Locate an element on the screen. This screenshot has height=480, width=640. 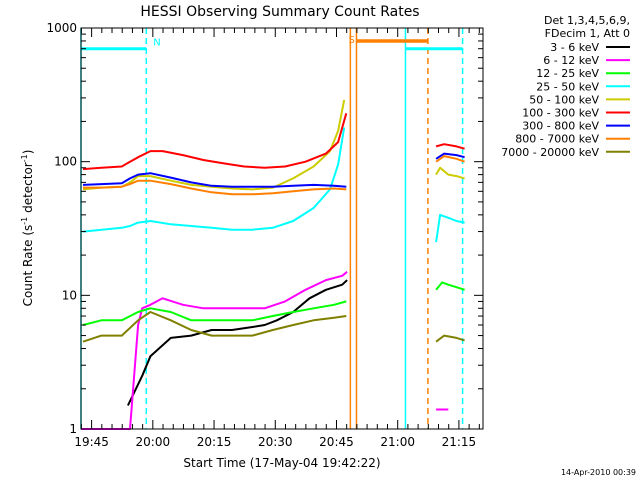
legend-label-2: 12 - 25 keV is located at coordinates (567, 73).